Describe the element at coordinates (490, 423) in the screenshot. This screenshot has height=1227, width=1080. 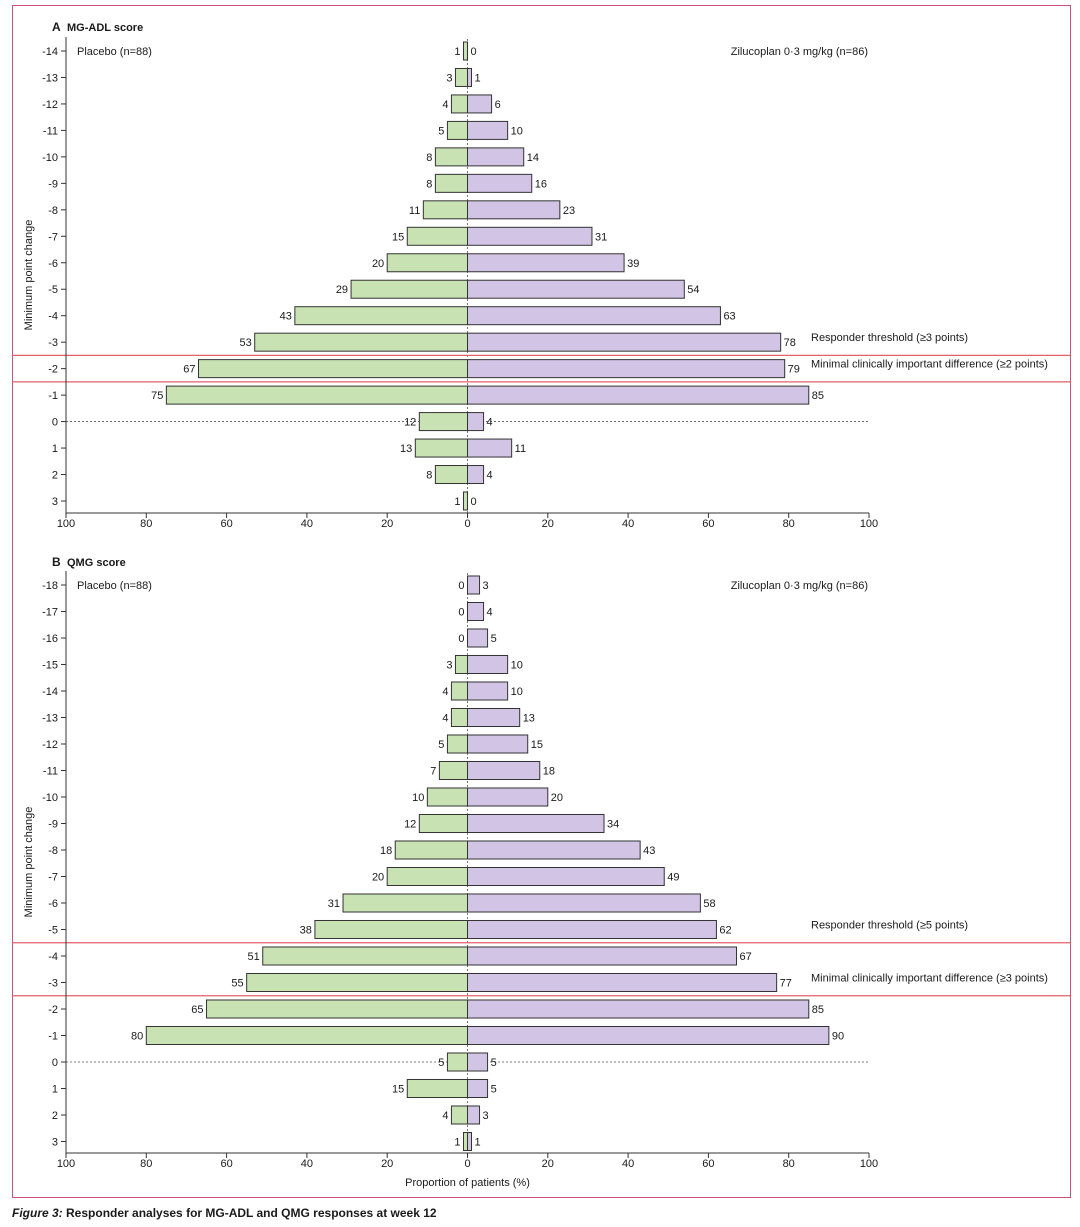
I see `panel-a-value-label-zilucoplan: 4` at that location.